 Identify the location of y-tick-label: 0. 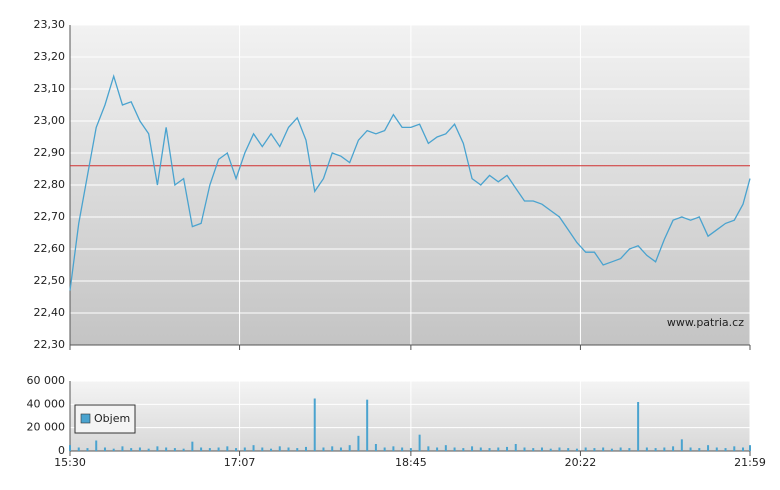
(61, 450).